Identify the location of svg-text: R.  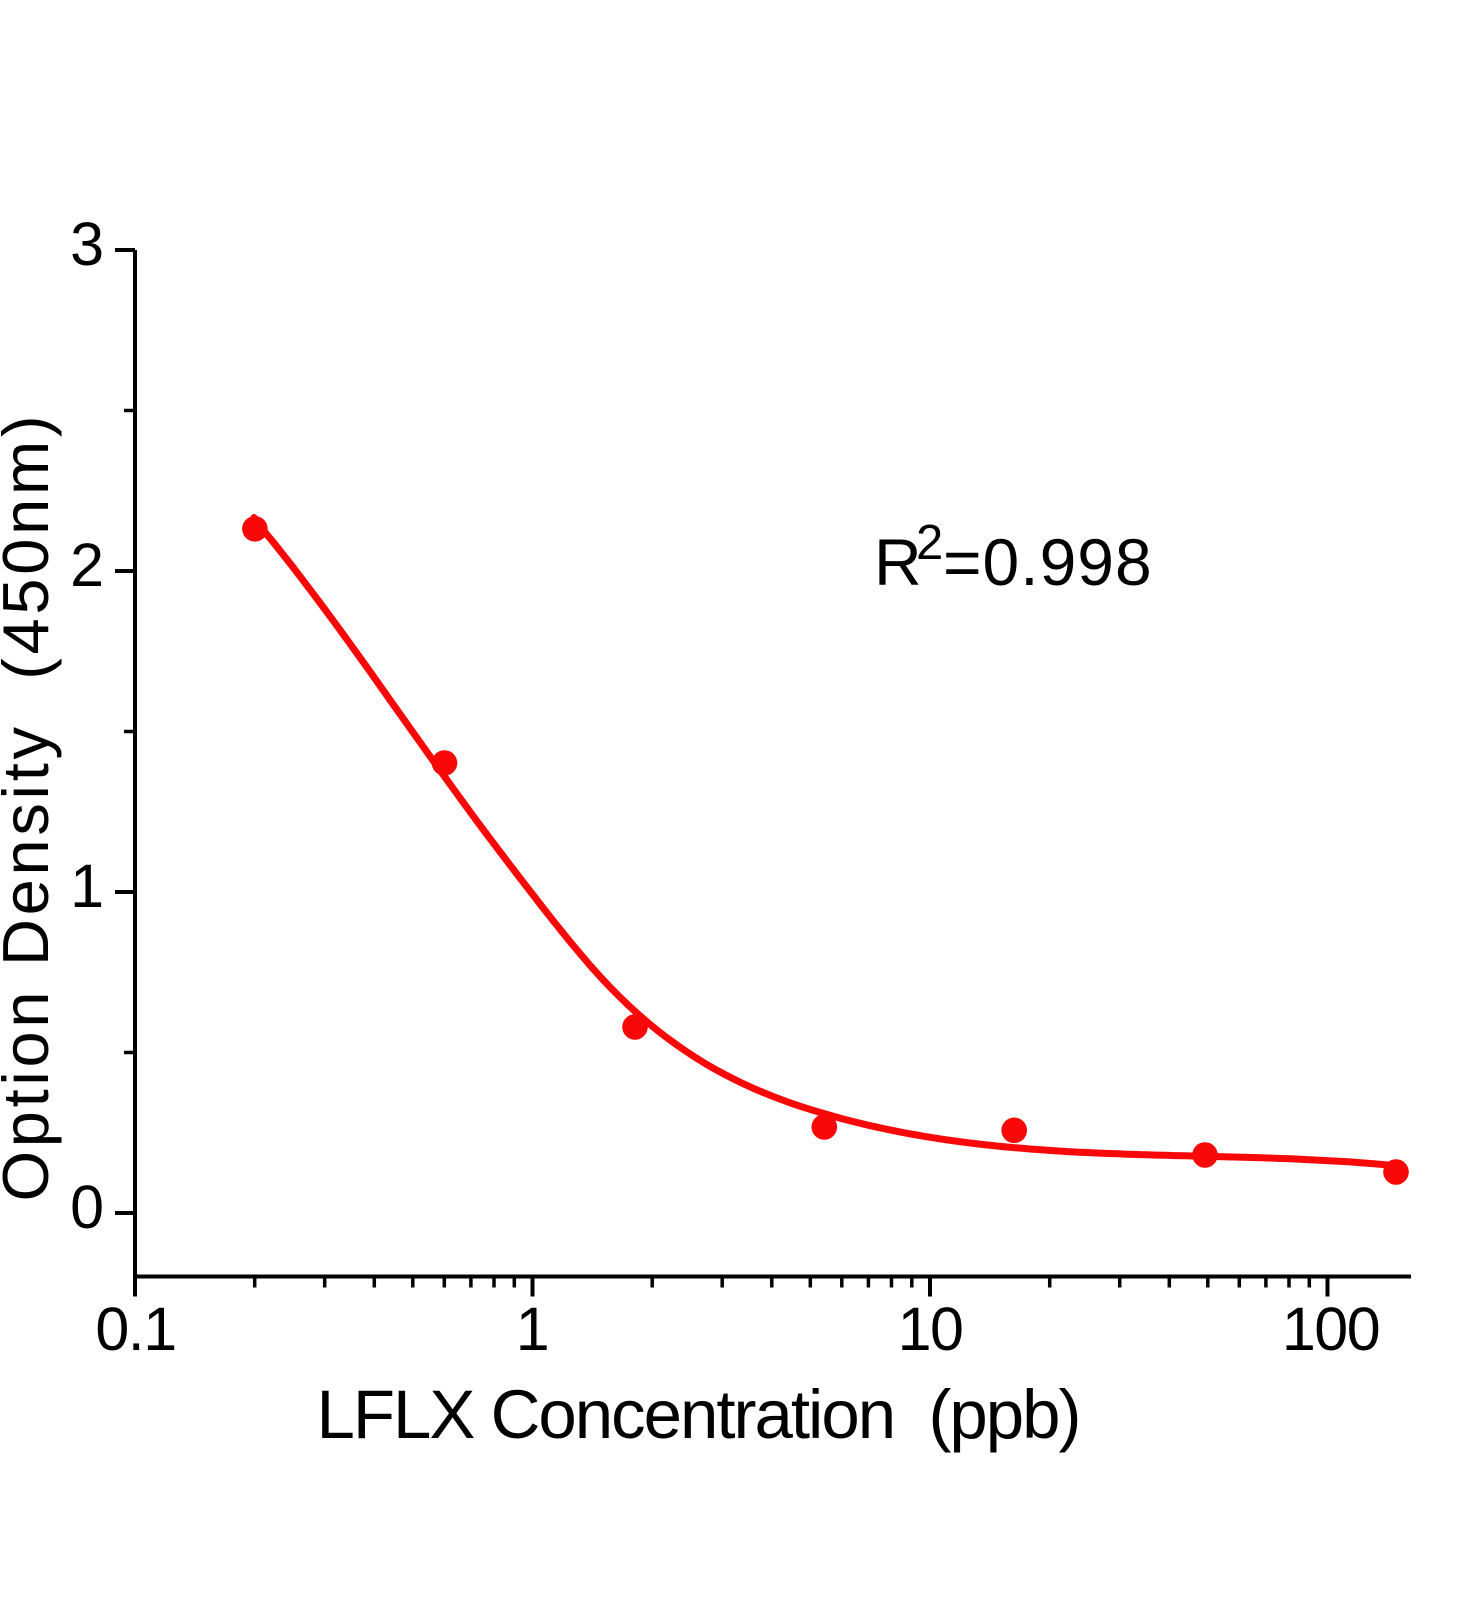
(898, 562).